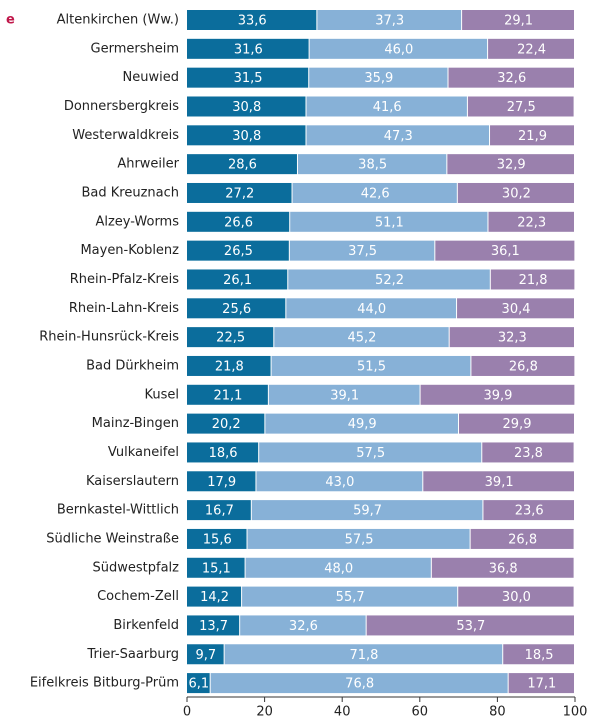 The width and height of the screenshot is (595, 720). I want to click on value-label: 27,5, so click(521, 107).